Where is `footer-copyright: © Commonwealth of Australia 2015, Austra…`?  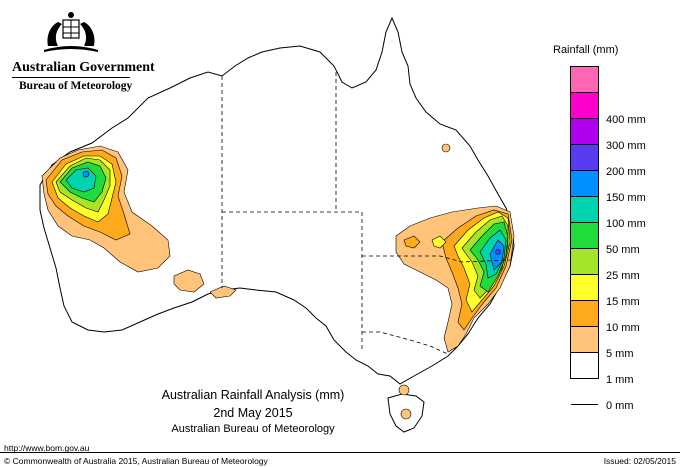
footer-copyright: © Commonwealth of Australia 2015, Austra… is located at coordinates (136, 461).